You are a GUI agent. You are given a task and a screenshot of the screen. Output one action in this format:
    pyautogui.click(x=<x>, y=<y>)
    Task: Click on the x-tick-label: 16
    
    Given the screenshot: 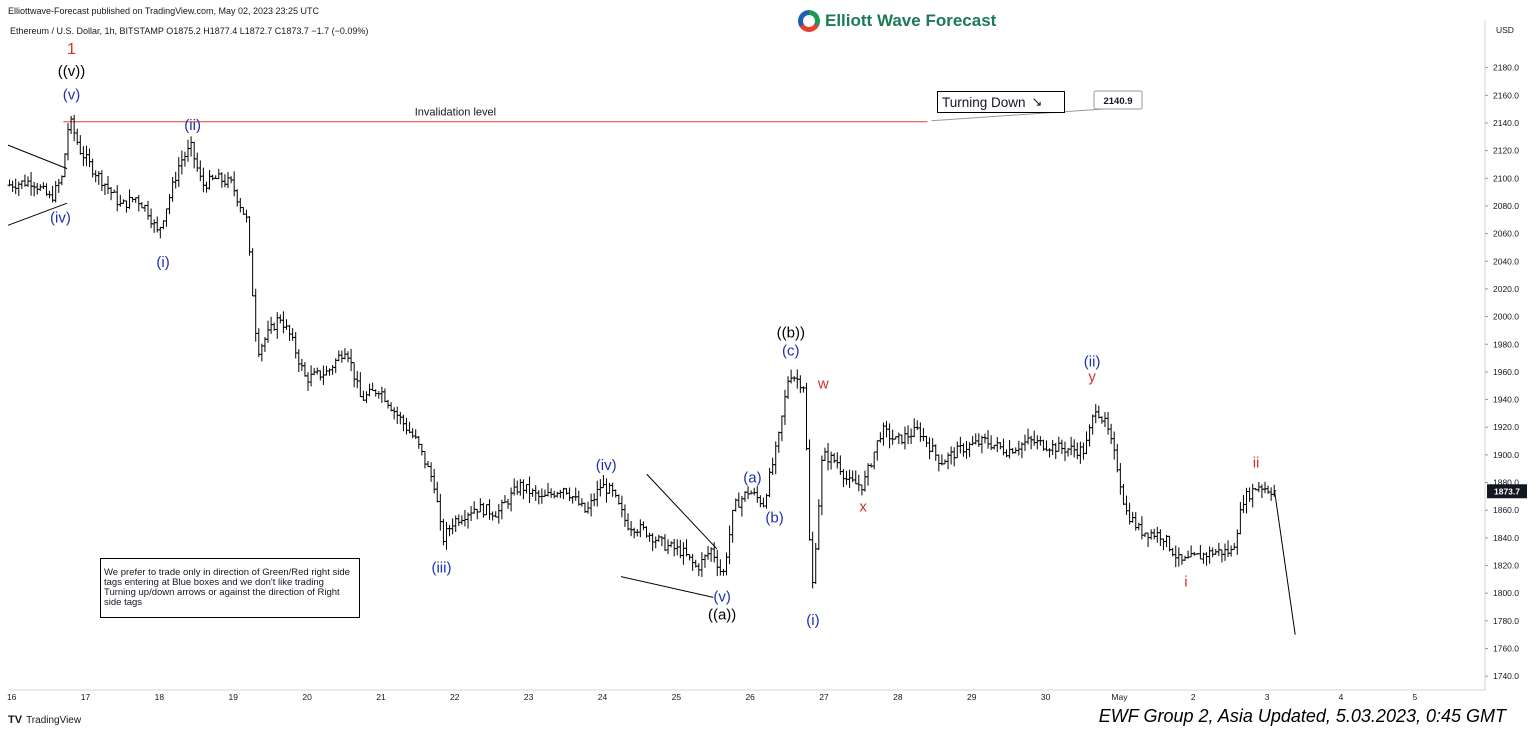 What is the action you would take?
    pyautogui.click(x=12, y=697)
    